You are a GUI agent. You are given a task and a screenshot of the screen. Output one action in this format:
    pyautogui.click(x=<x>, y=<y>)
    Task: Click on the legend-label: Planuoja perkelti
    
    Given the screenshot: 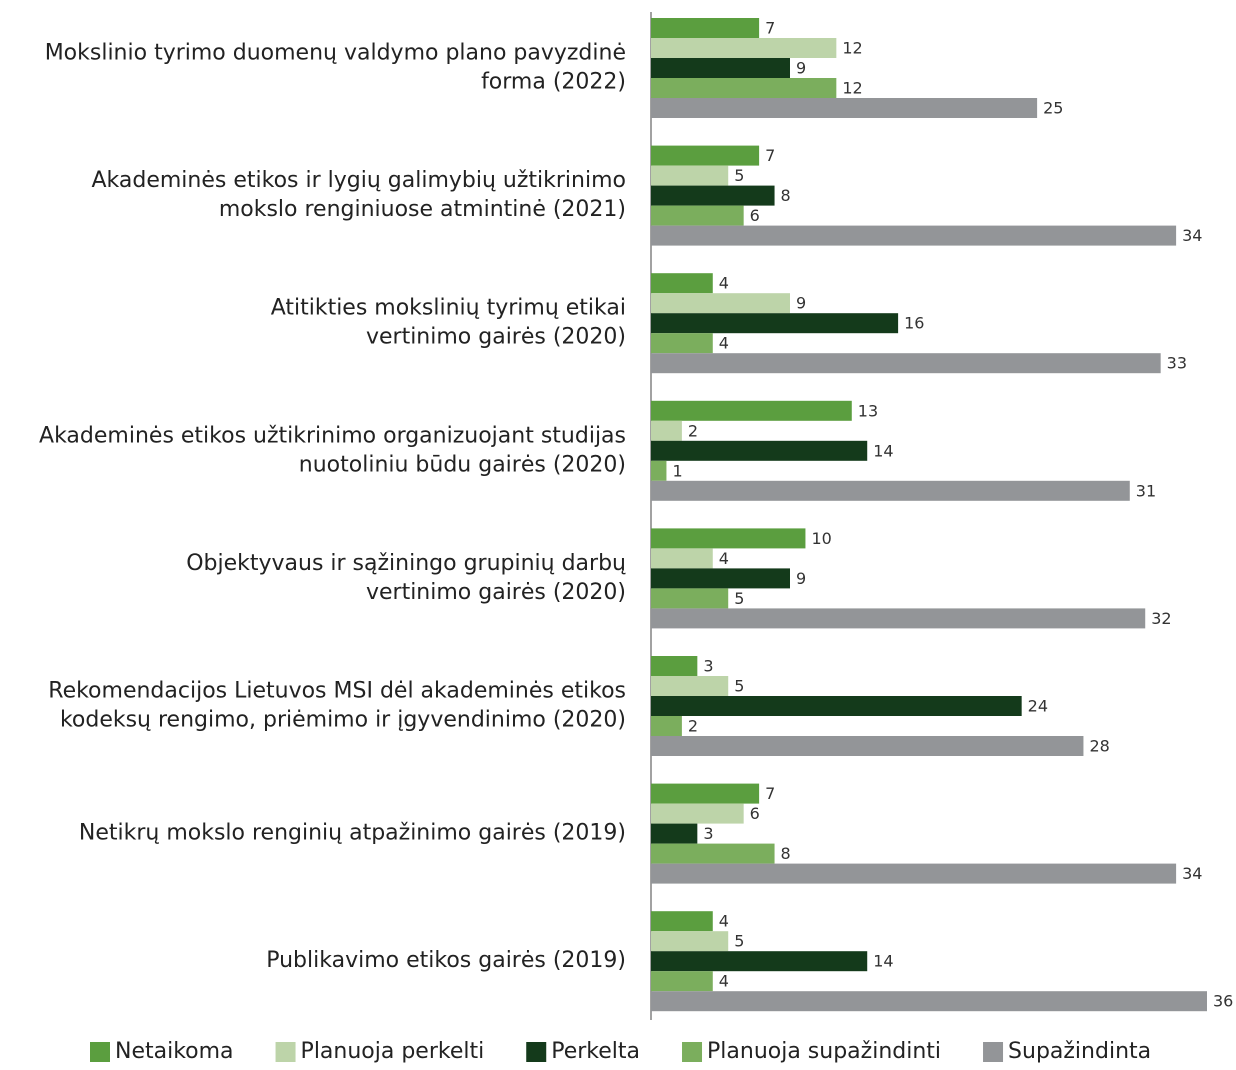 What is the action you would take?
    pyautogui.click(x=393, y=1051)
    